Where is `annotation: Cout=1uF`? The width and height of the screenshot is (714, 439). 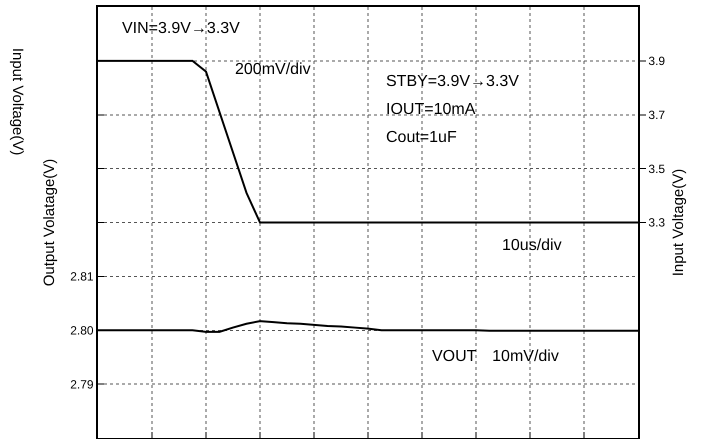
annotation: Cout=1uF is located at coordinates (421, 137).